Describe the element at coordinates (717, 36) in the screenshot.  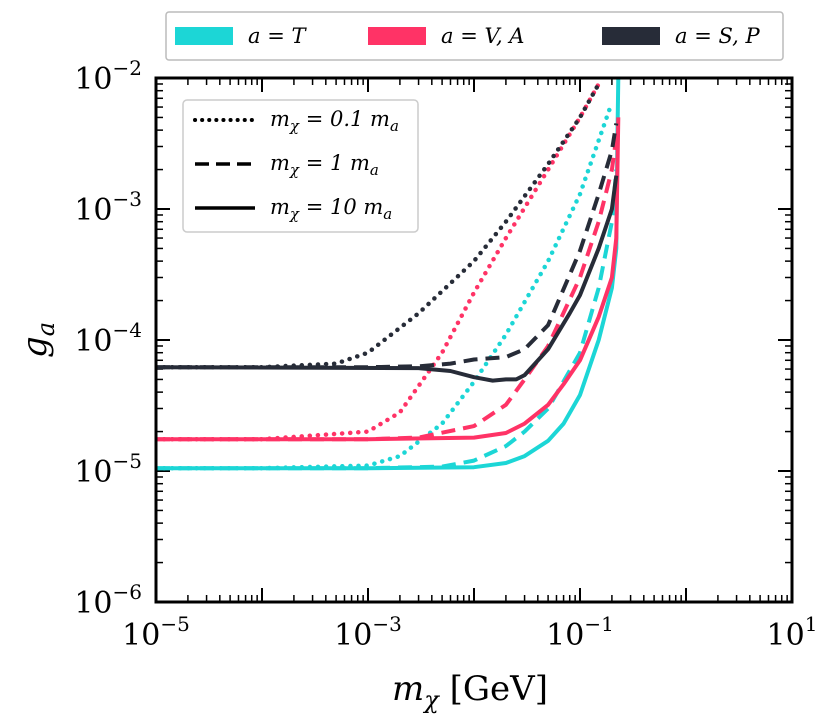
I see `legend-label: a = S, P` at that location.